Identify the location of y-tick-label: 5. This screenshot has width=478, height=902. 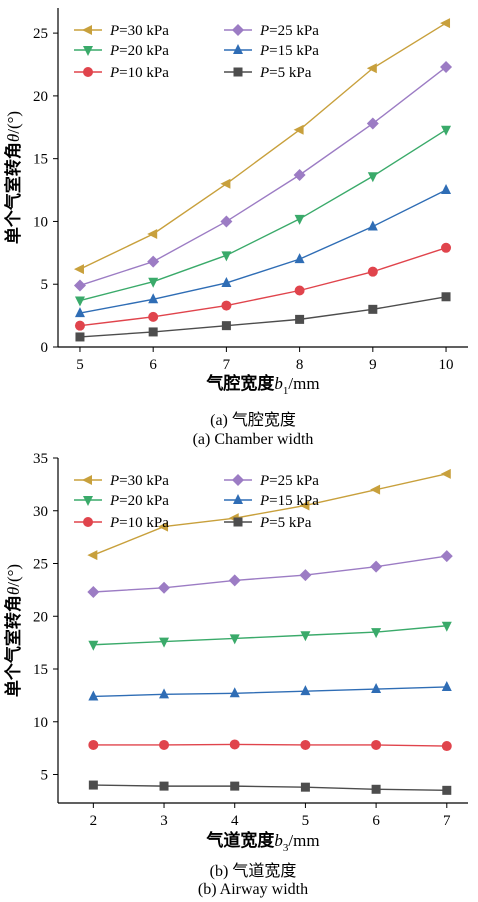
(45, 285).